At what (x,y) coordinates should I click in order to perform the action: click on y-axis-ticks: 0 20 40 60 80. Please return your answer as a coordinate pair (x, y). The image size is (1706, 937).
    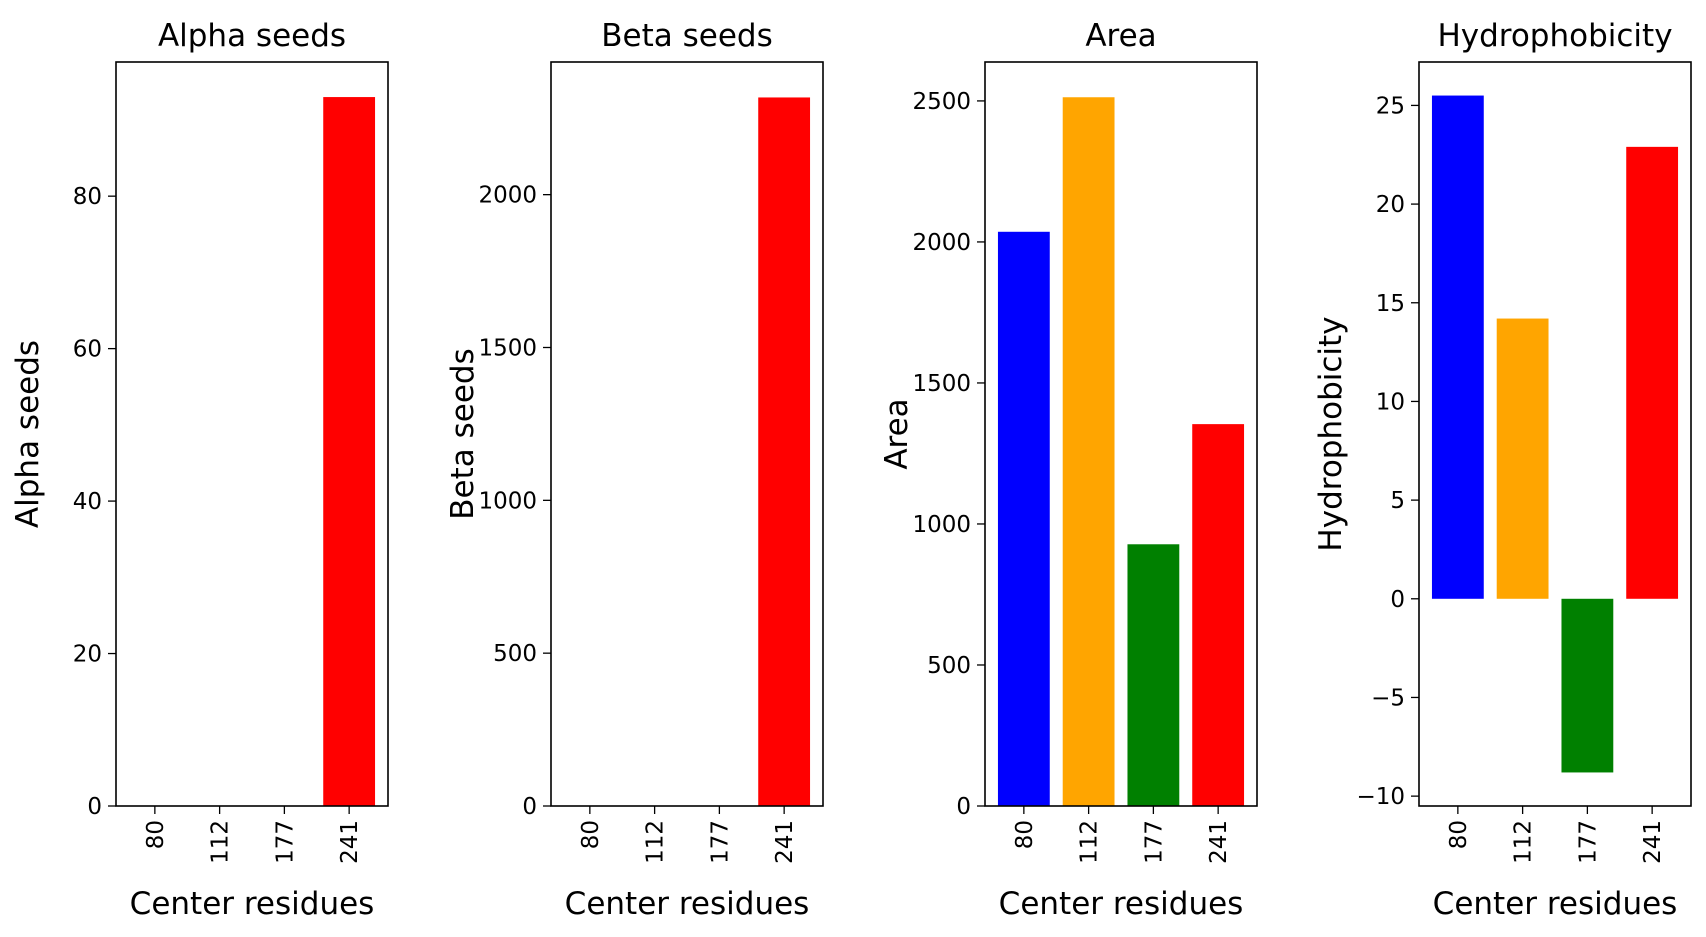
    Looking at the image, I should click on (94, 502).